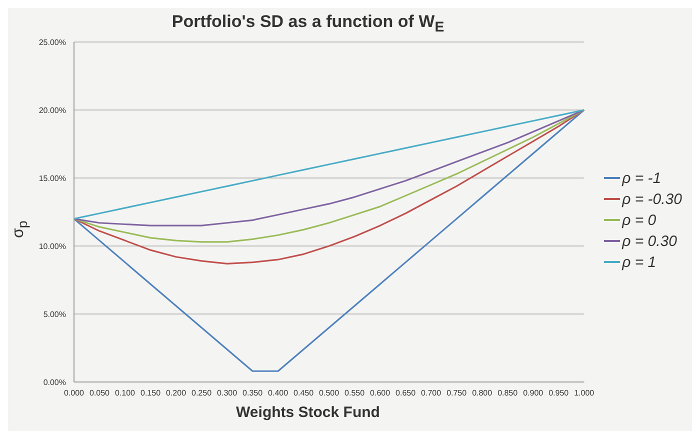 Image resolution: width=700 pixels, height=439 pixels. Describe the element at coordinates (52, 42) in the screenshot. I see `y-tick-label: 25.00%` at that location.